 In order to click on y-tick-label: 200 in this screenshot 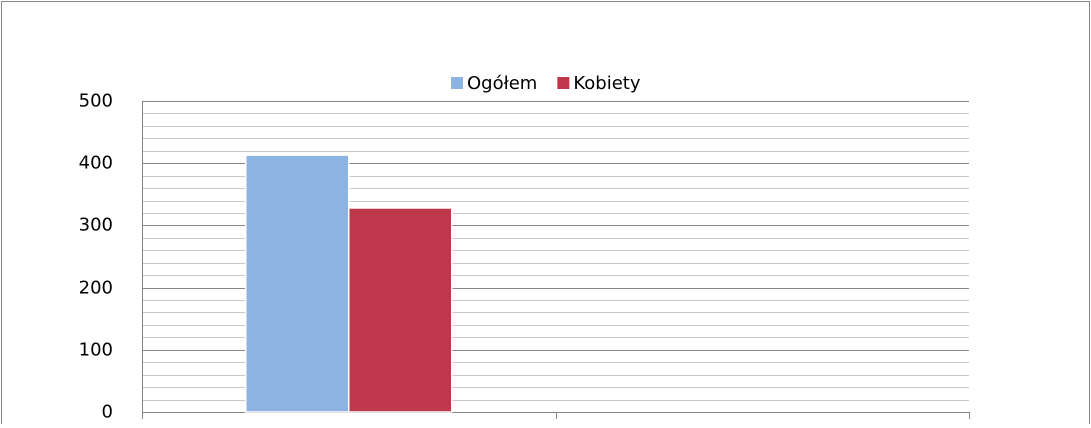, I will do `click(96, 288)`.